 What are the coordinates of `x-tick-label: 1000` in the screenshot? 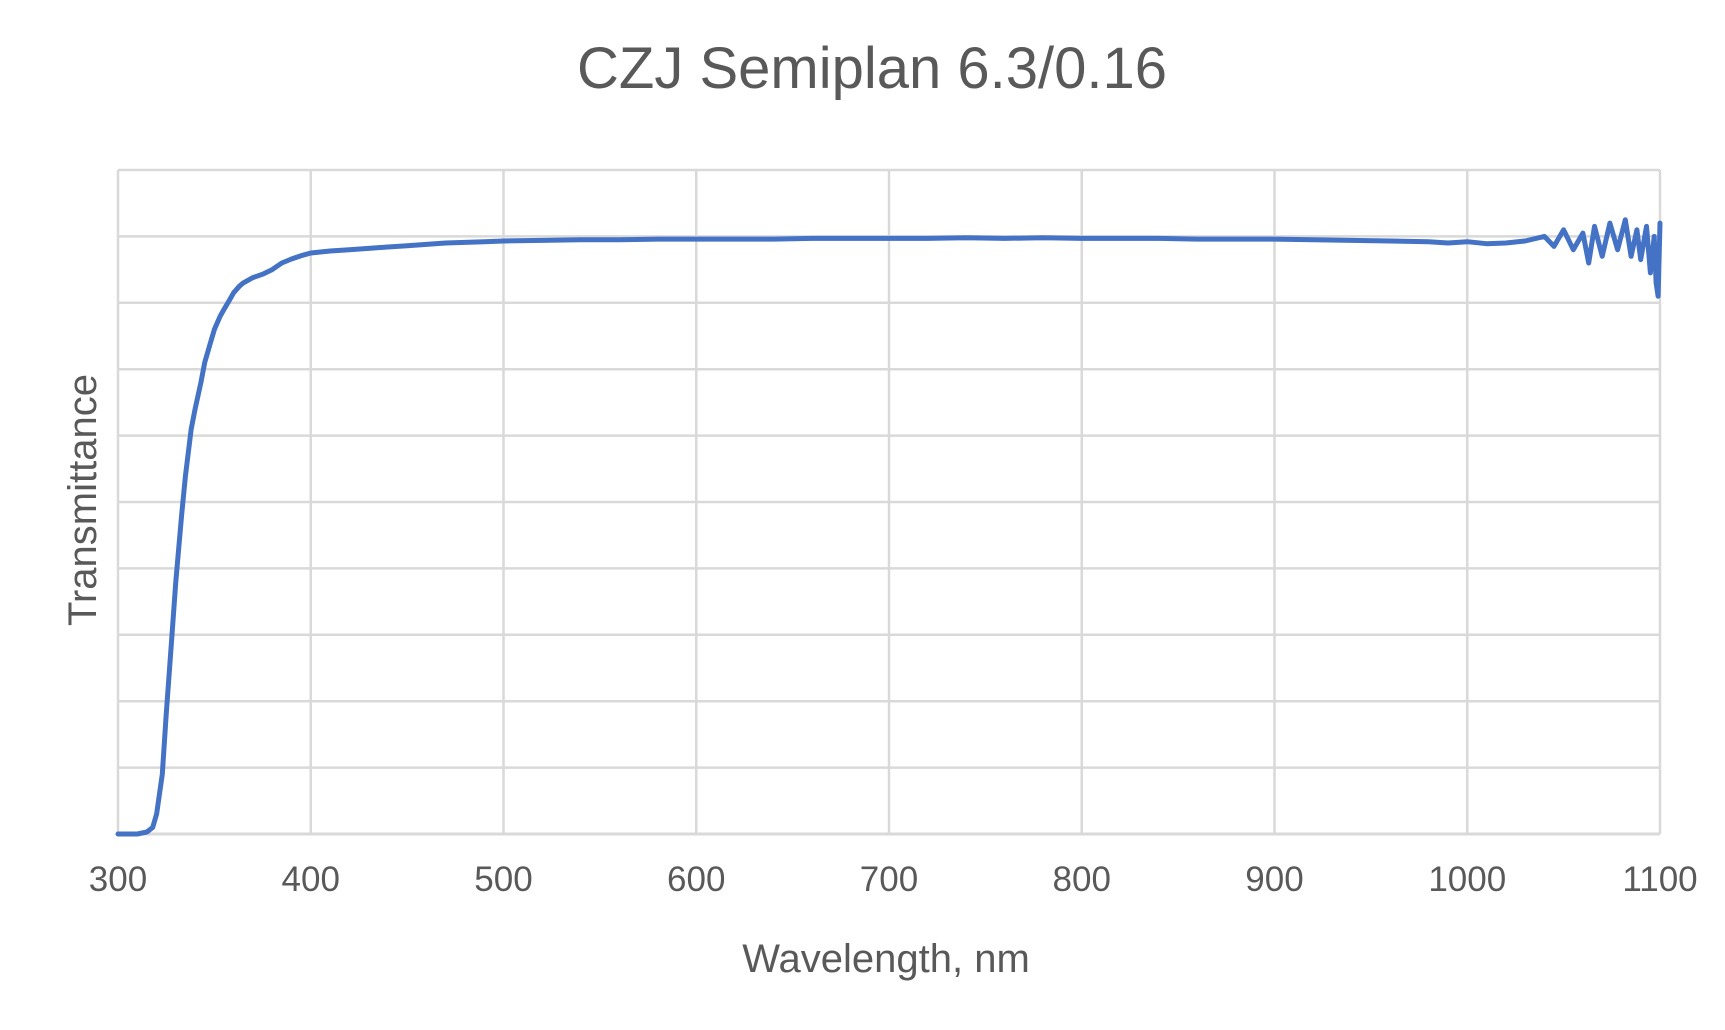 It's located at (1467, 879).